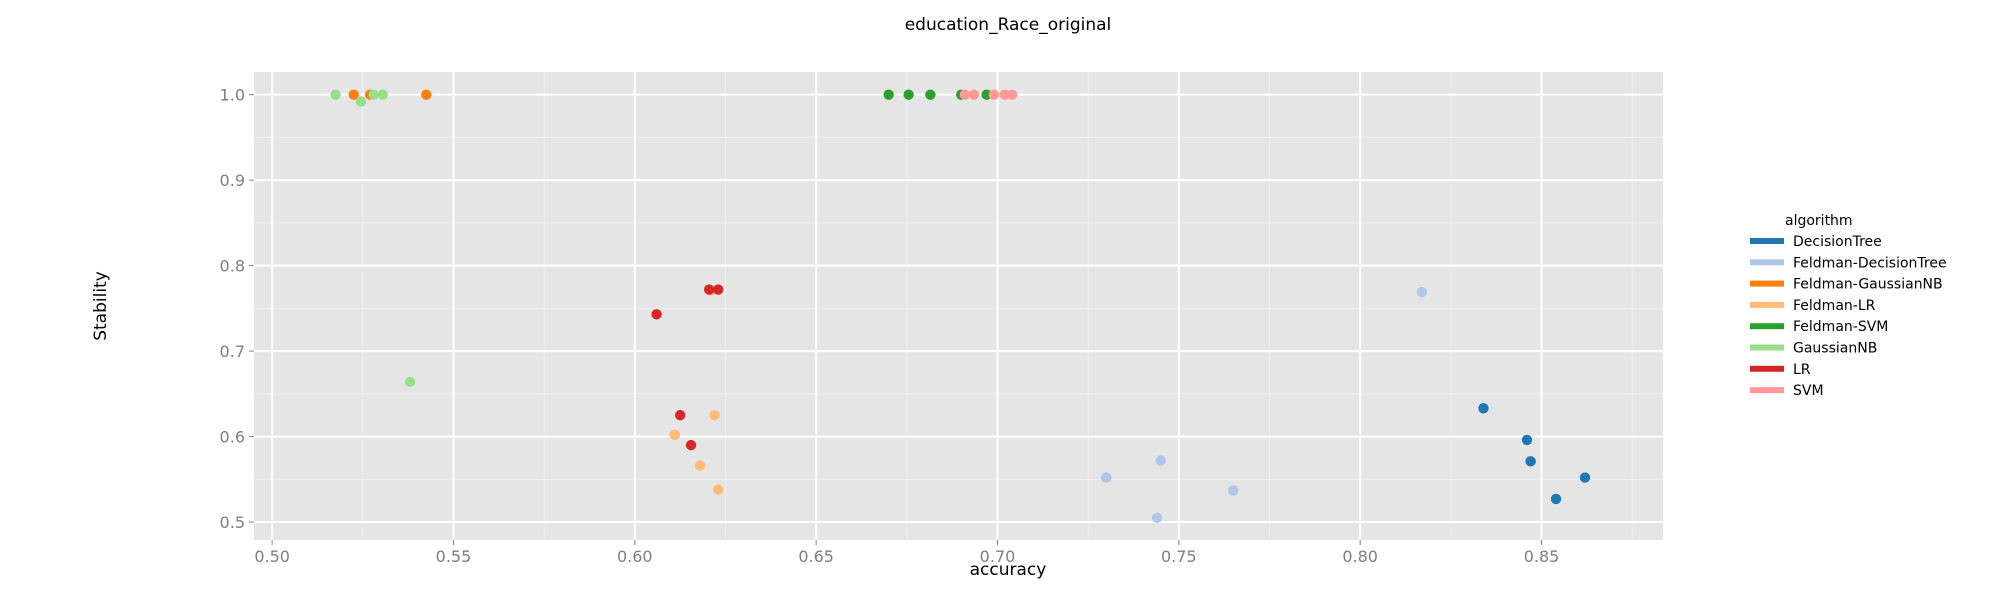 The width and height of the screenshot is (2000, 600). Describe the element at coordinates (232, 437) in the screenshot. I see `y-tick-label: 0.6` at that location.